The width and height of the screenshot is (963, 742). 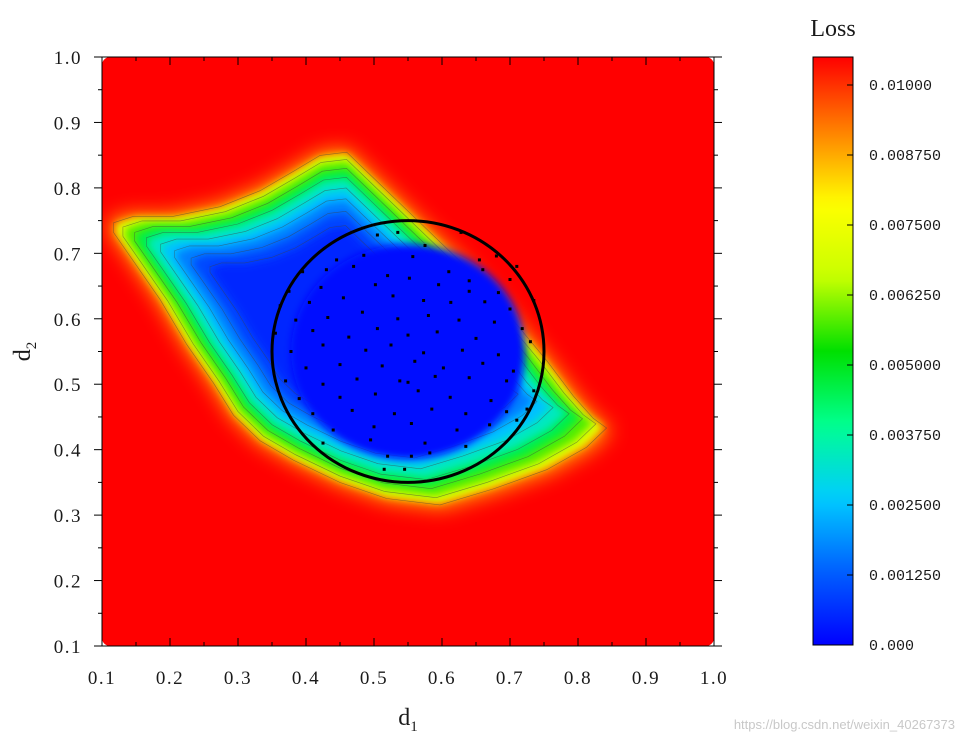 I want to click on x-tick-label: 0.3, so click(x=238, y=678).